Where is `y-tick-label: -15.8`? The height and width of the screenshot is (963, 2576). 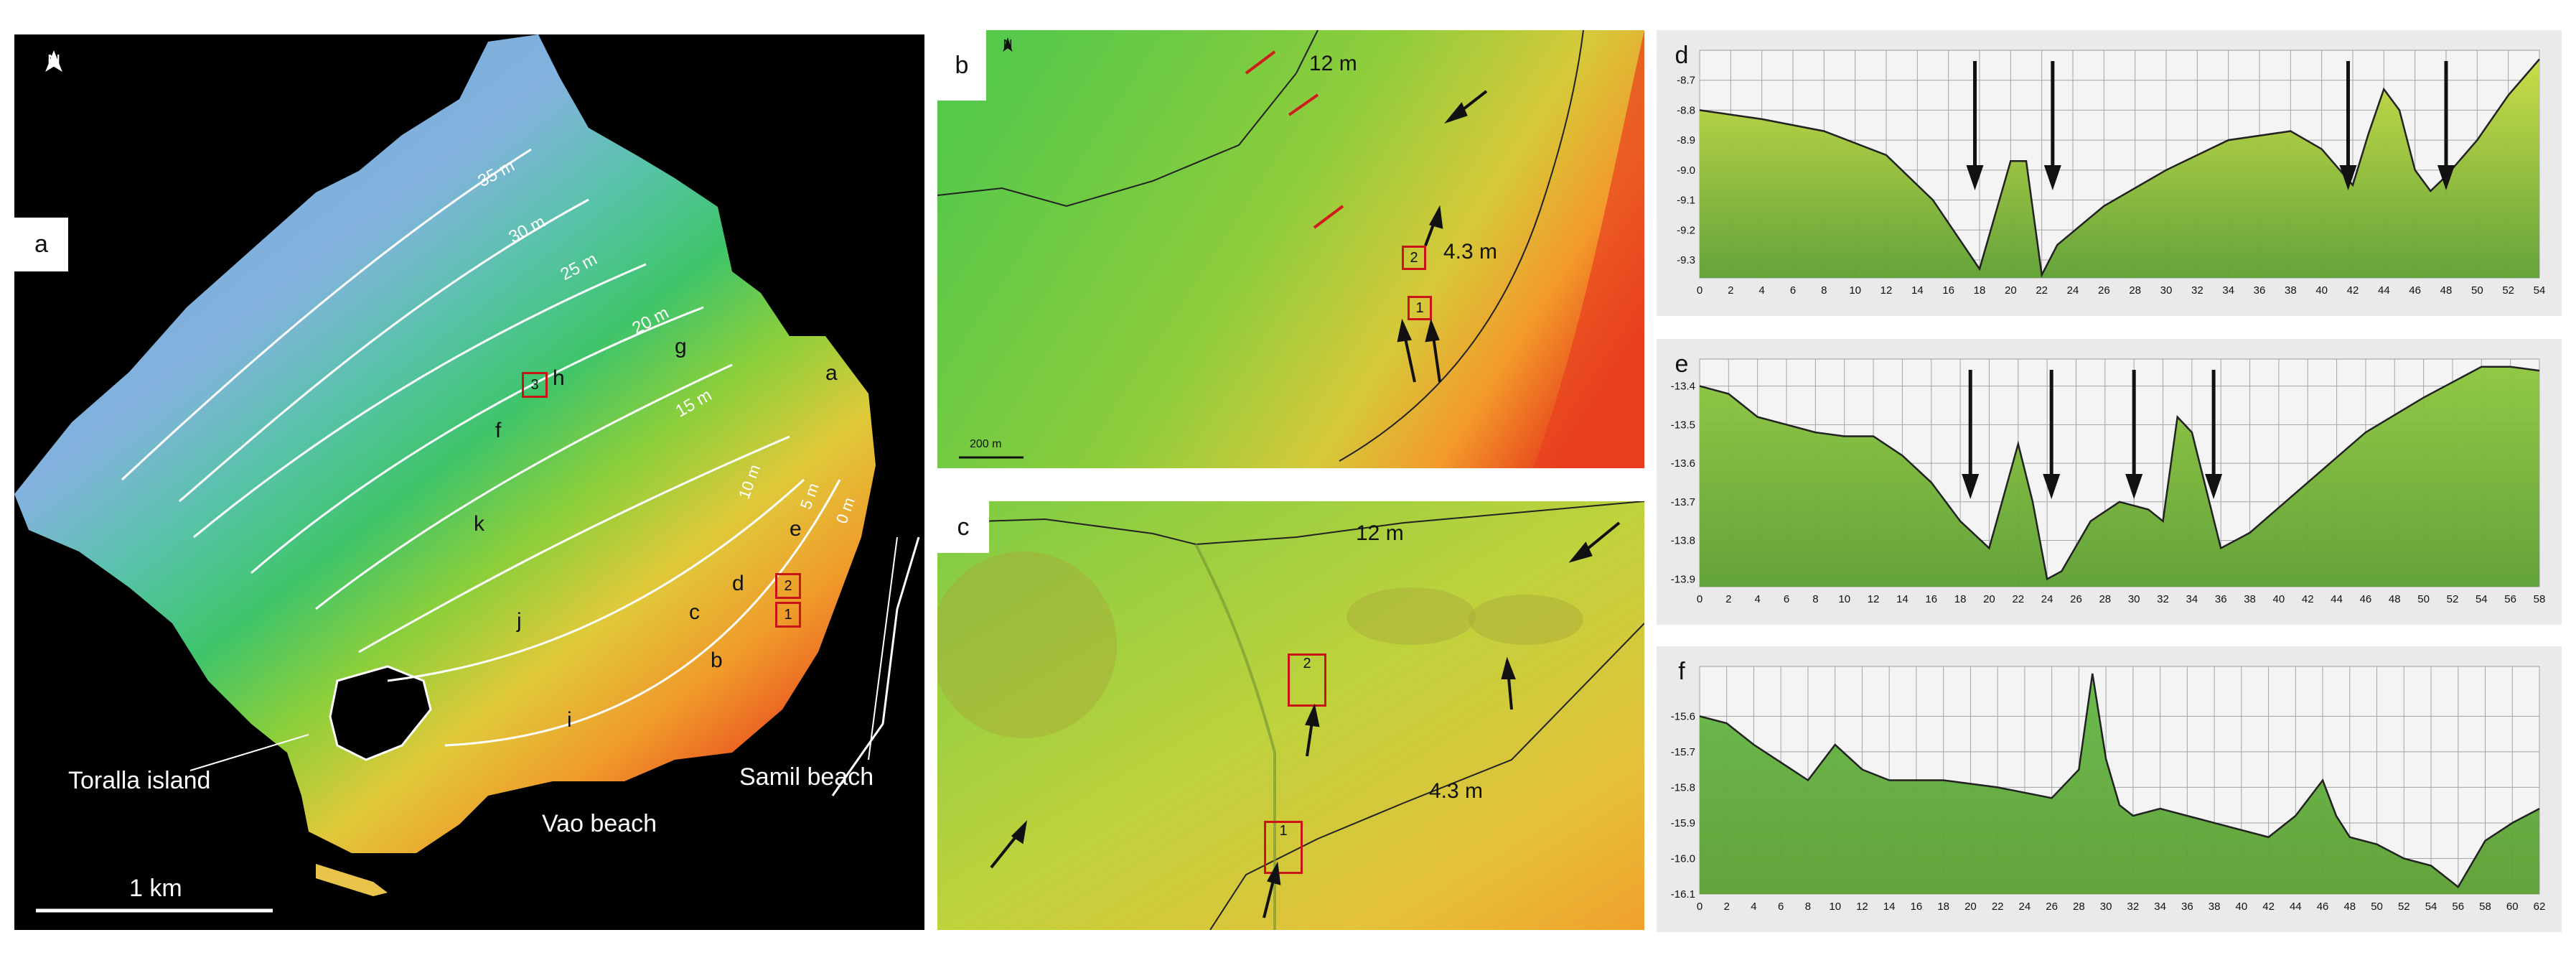 y-tick-label: -15.8 is located at coordinates (1683, 788).